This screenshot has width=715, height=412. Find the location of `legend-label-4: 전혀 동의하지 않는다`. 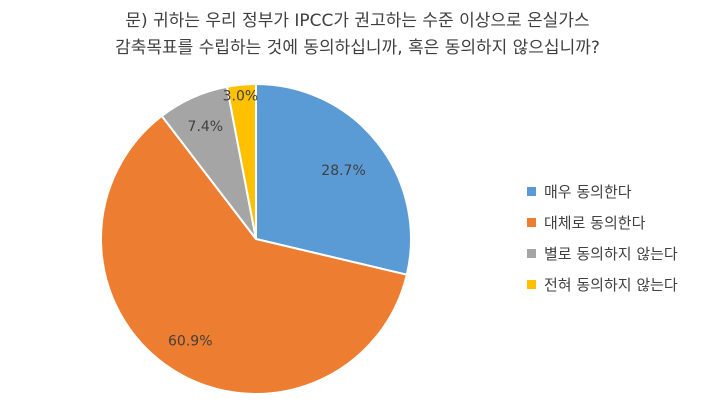

legend-label-4: 전혀 동의하지 않는다 is located at coordinates (611, 285).